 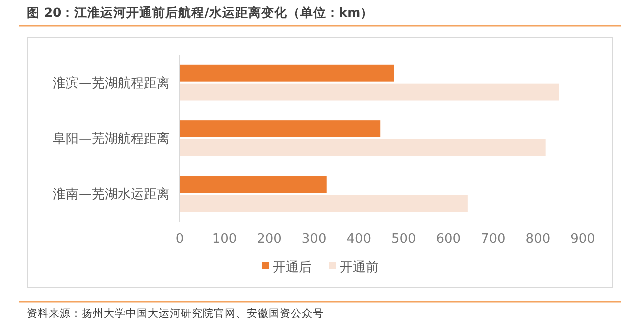 I want to click on x-tick-label: 300, so click(x=314, y=239).